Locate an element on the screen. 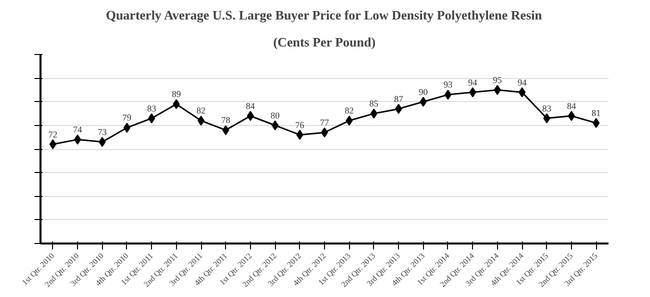 This screenshot has width=650, height=297. data-label: 89 is located at coordinates (177, 94).